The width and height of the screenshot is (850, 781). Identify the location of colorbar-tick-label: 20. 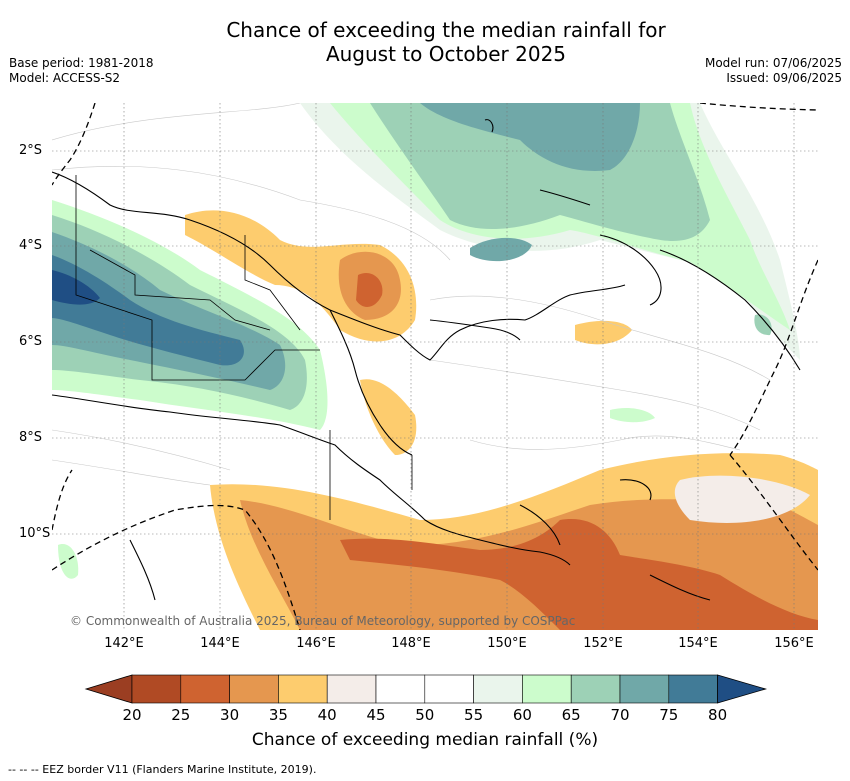
(132, 715).